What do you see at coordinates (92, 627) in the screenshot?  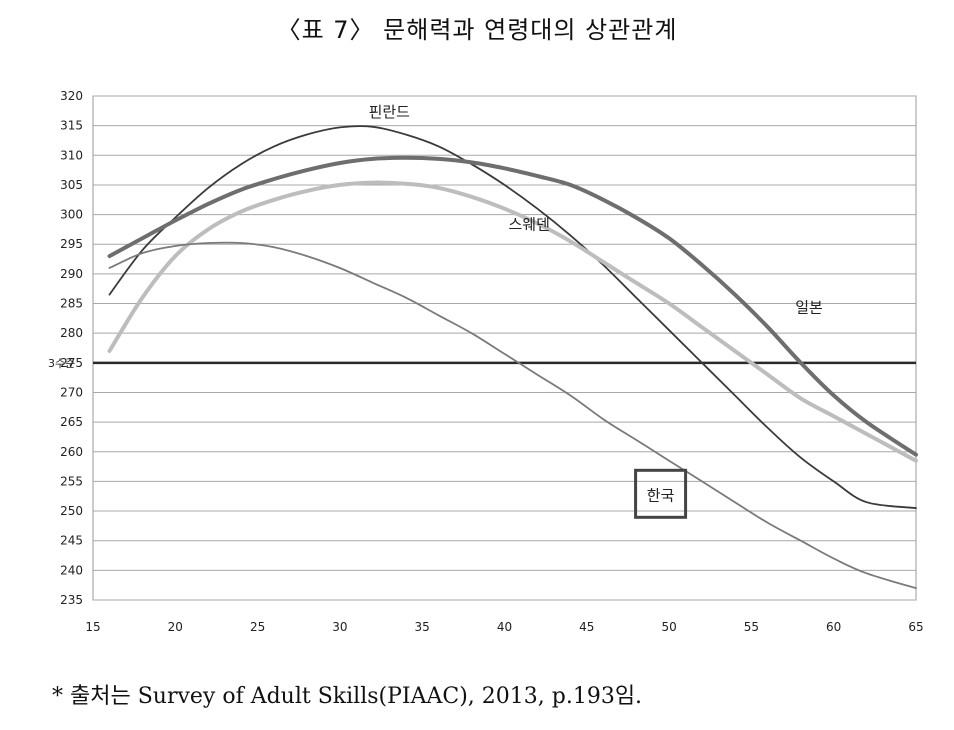 I see `x-tick-label: 15` at bounding box center [92, 627].